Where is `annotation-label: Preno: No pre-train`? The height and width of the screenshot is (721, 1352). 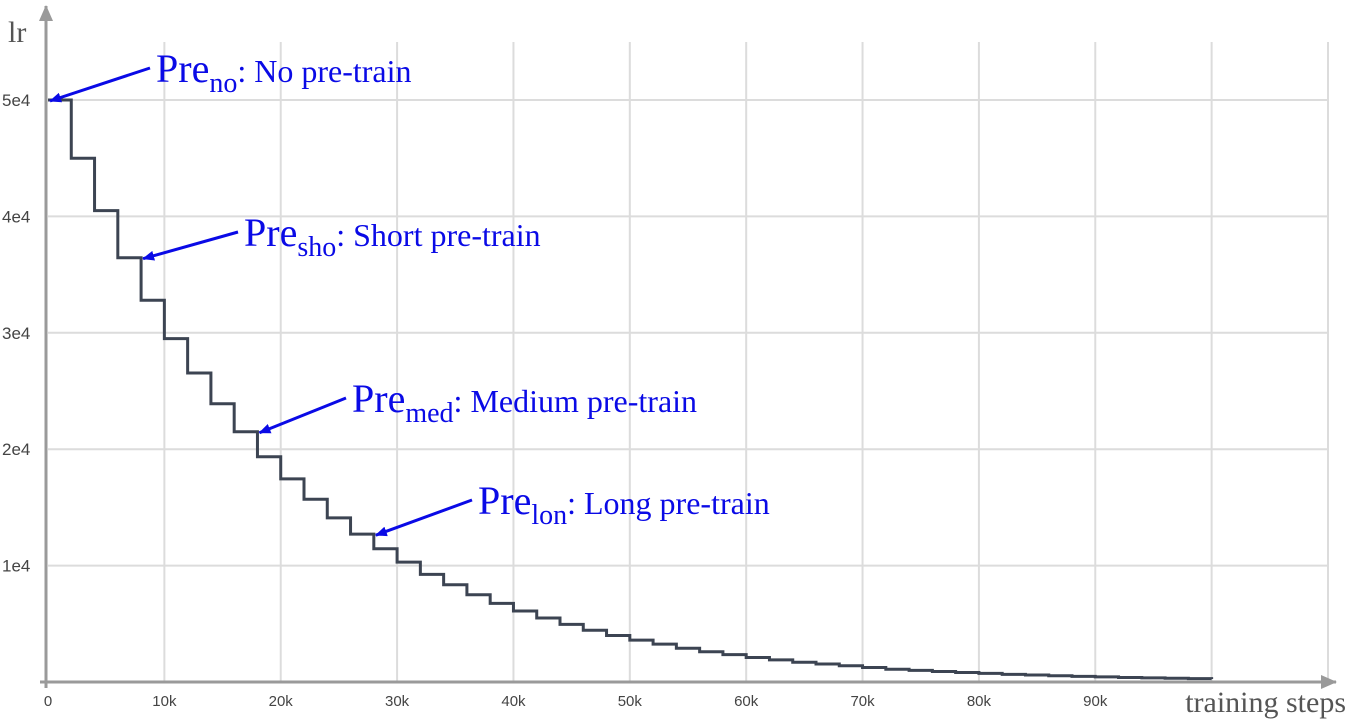 annotation-label: Preno: No pre-train is located at coordinates (283, 72).